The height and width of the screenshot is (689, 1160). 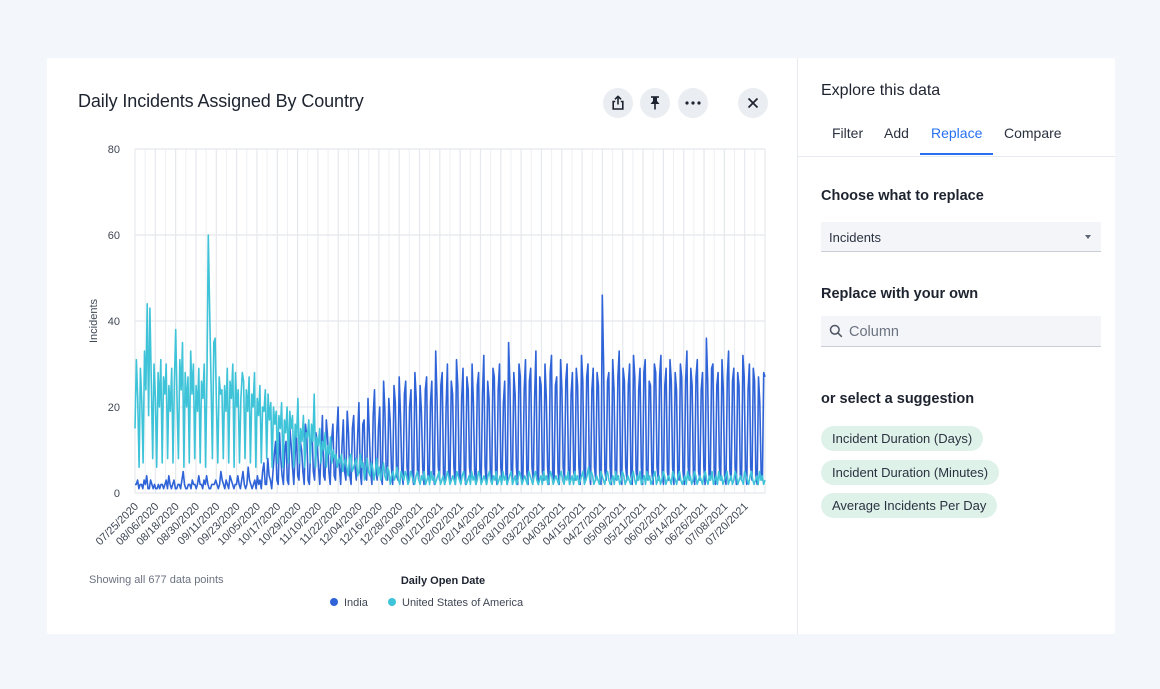 What do you see at coordinates (356, 603) in the screenshot?
I see `legend-label: India` at bounding box center [356, 603].